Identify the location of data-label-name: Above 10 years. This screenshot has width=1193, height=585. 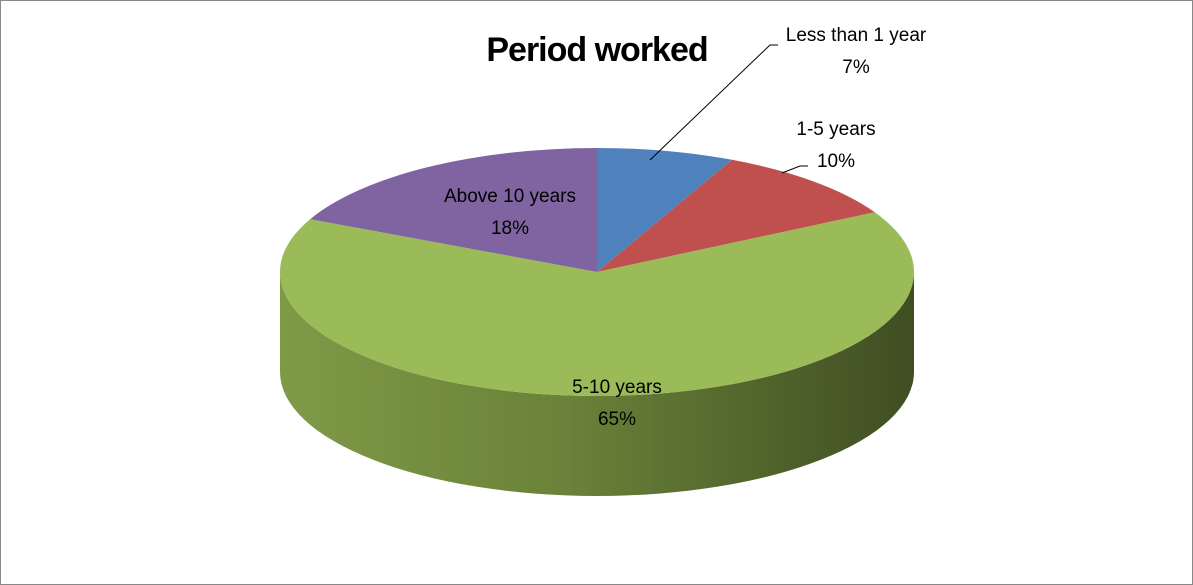
(510, 196).